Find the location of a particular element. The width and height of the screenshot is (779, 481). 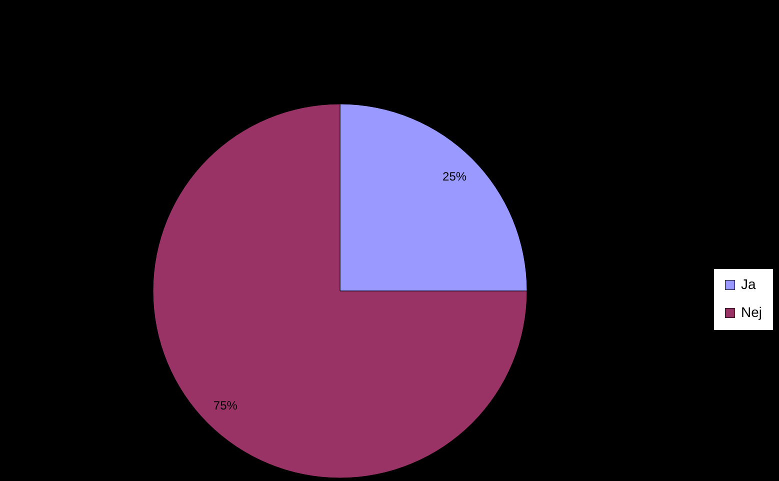

data-label: 25% is located at coordinates (454, 176).